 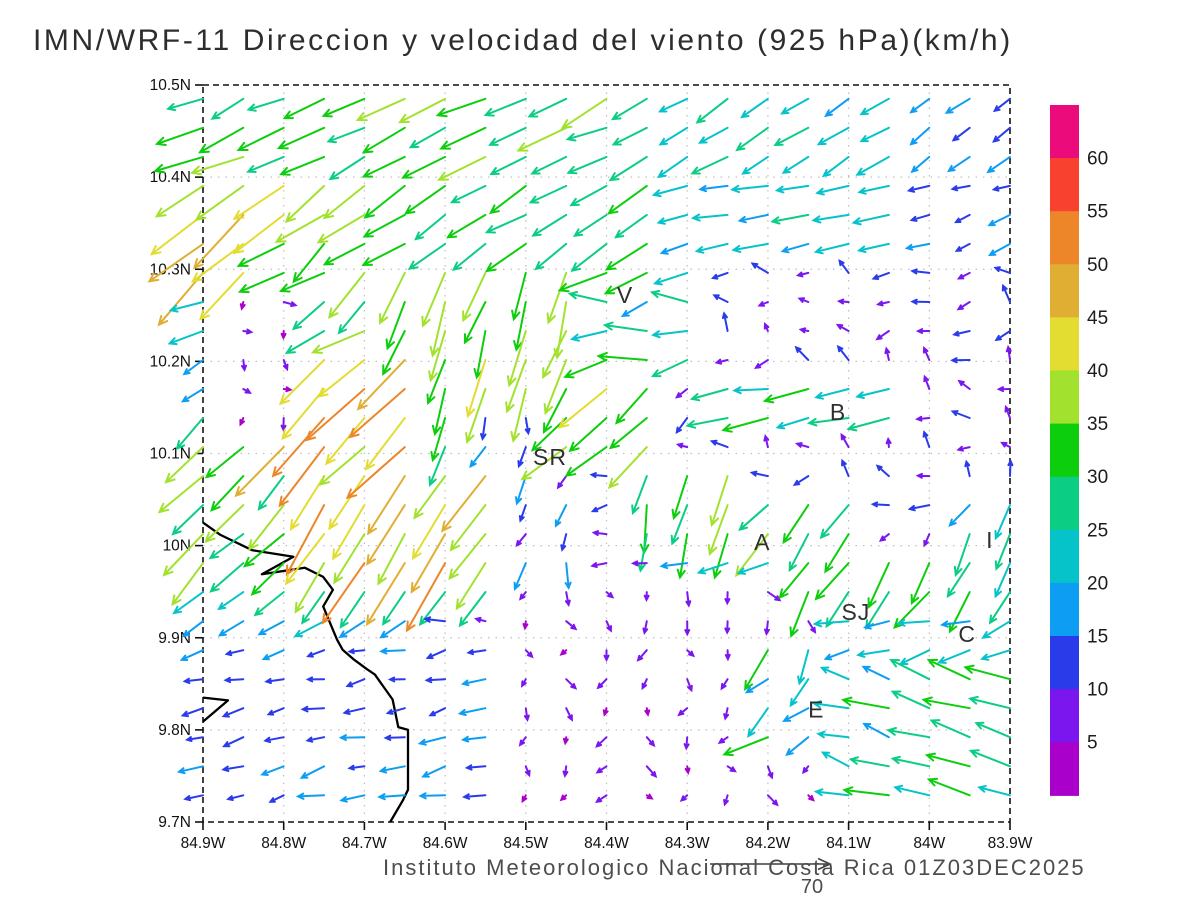 I want to click on y-axis-tick-label: 10.4N, so click(x=170, y=177).